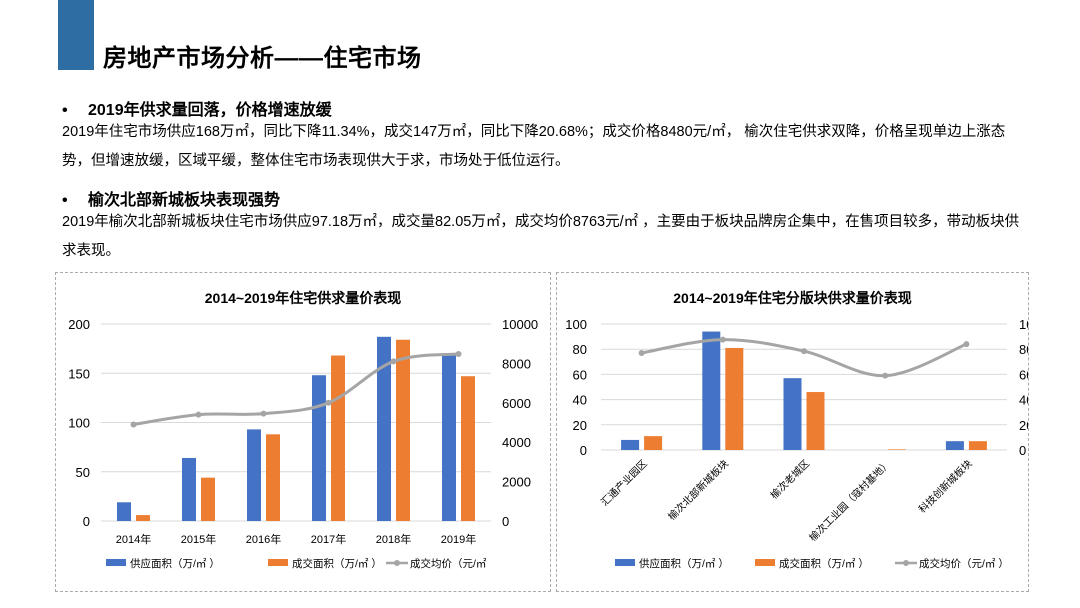 Image resolution: width=1080 pixels, height=608 pixels. Describe the element at coordinates (448, 563) in the screenshot. I see `legend-label: 成交均价（元/㎡` at that location.